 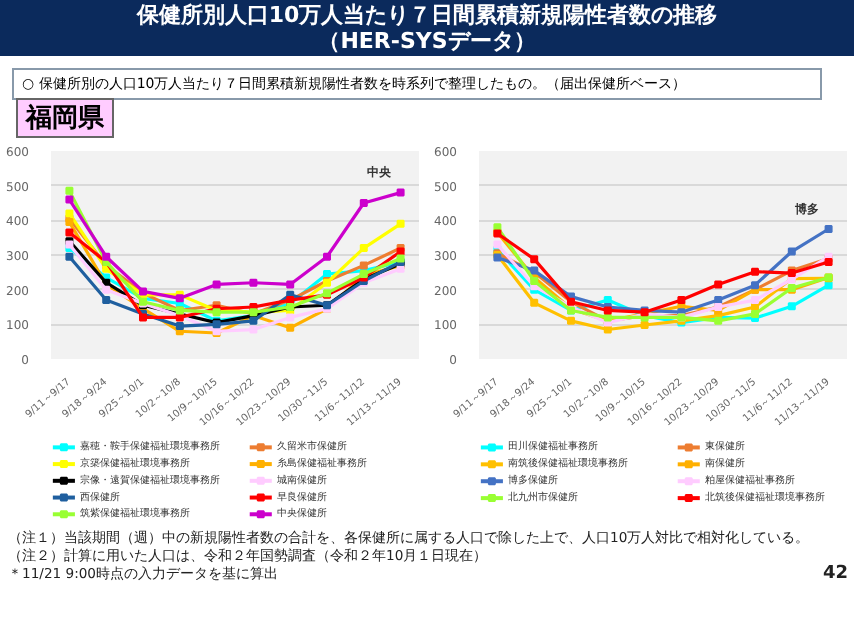 I want to click on text: 福岡県, so click(x=65, y=118).